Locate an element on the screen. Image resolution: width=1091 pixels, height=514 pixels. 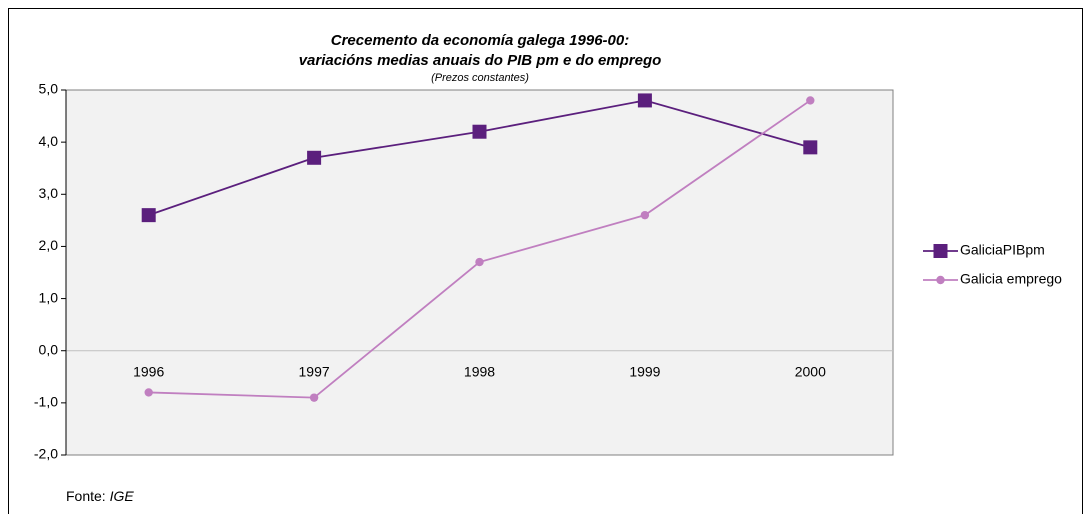
y-tick-label: -1,0 is located at coordinates (46, 402).